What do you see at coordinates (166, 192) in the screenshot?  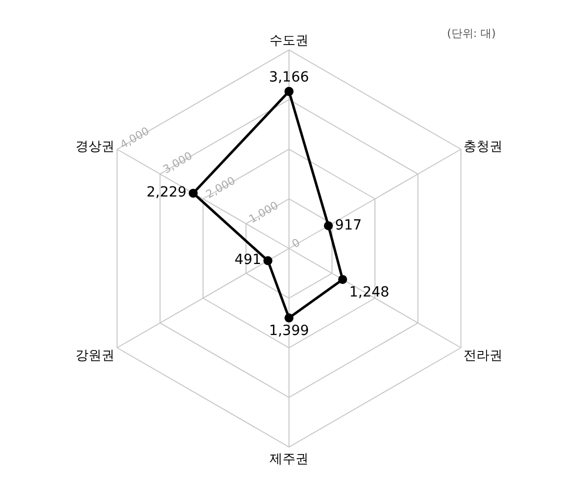 I see `data-label: 2,229` at bounding box center [166, 192].